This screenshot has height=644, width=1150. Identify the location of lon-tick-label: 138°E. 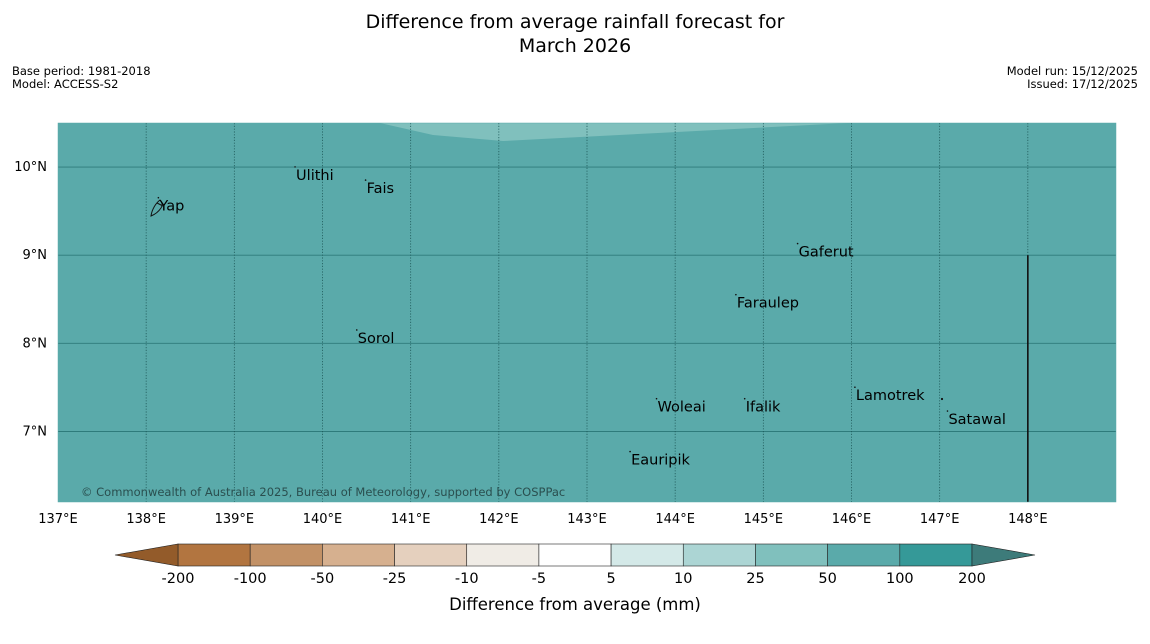
(146, 519).